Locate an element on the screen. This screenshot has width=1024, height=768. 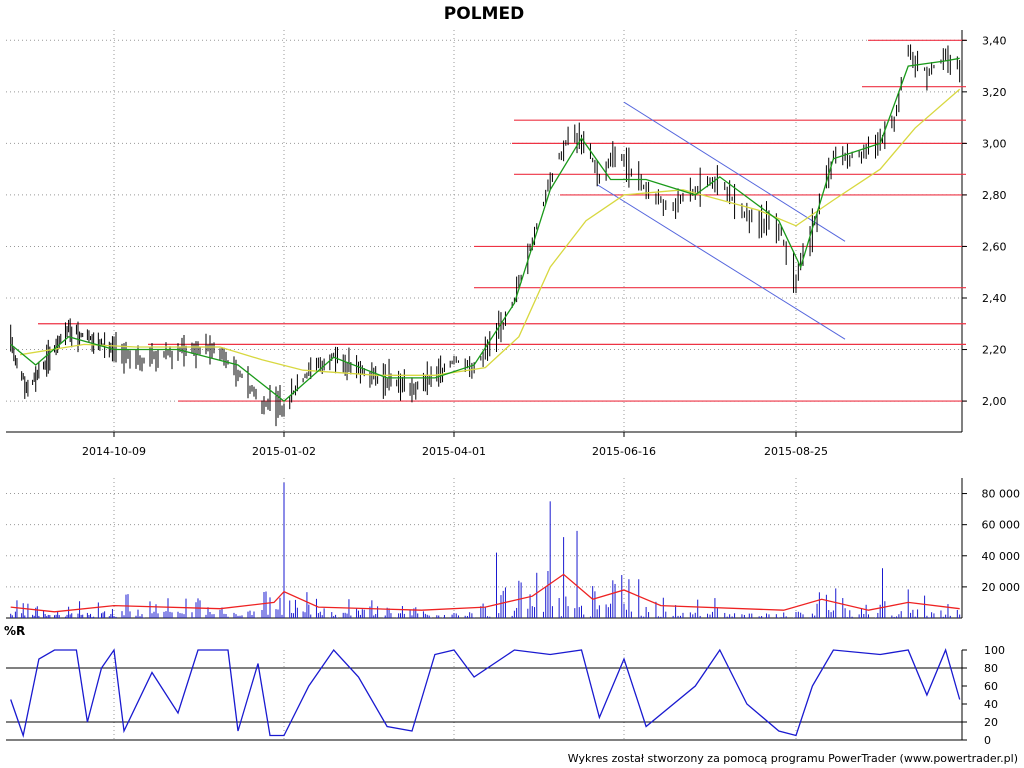
oscillator-y-axis: 0 20 40 60 80 100 is located at coordinates (983, 695).